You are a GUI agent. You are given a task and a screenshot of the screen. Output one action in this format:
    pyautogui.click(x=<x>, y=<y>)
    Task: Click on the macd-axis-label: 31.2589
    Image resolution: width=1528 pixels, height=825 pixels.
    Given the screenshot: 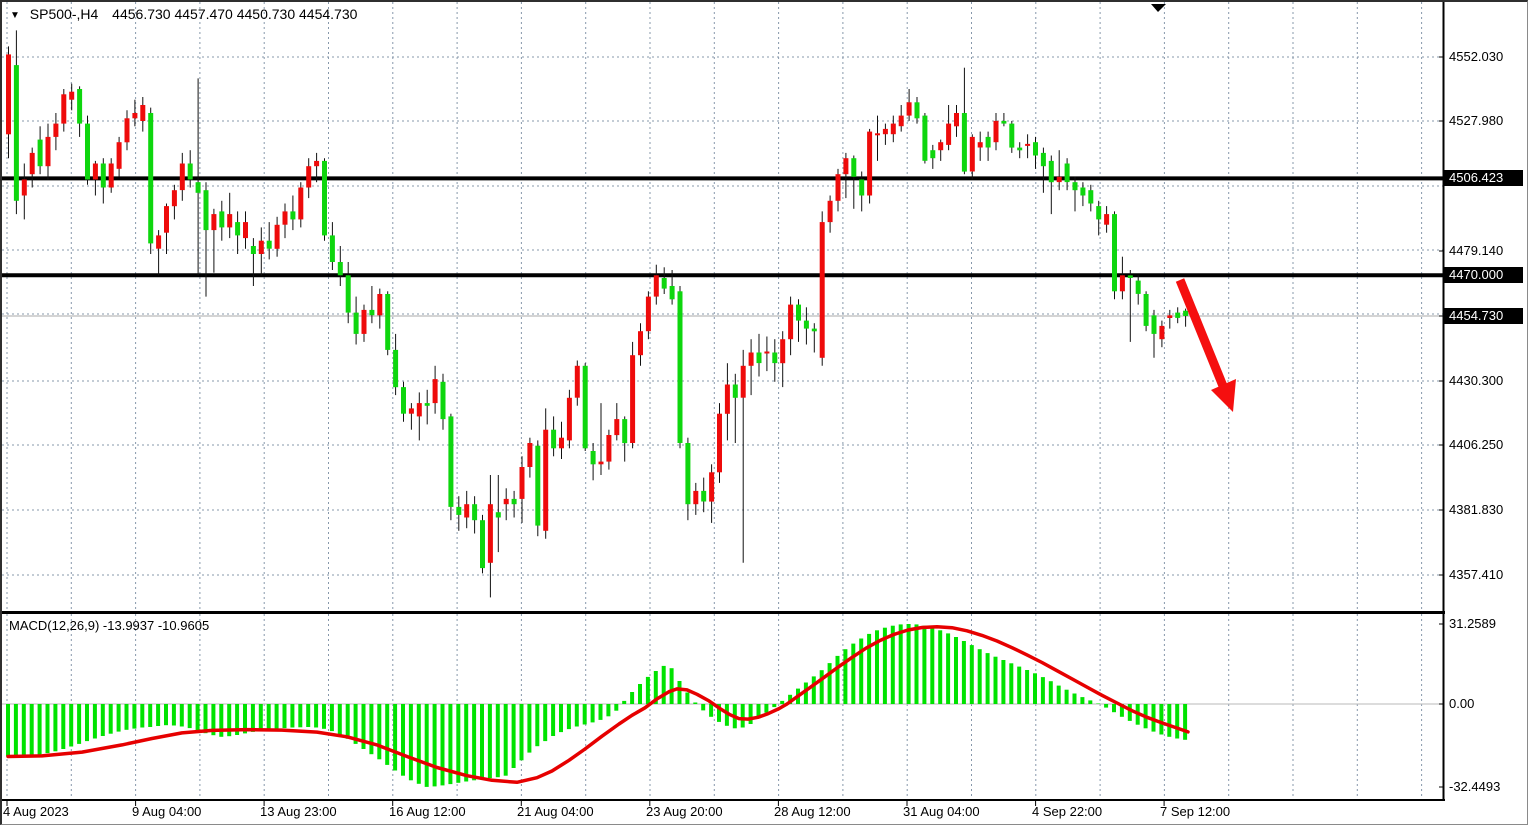 What is the action you would take?
    pyautogui.click(x=1472, y=623)
    